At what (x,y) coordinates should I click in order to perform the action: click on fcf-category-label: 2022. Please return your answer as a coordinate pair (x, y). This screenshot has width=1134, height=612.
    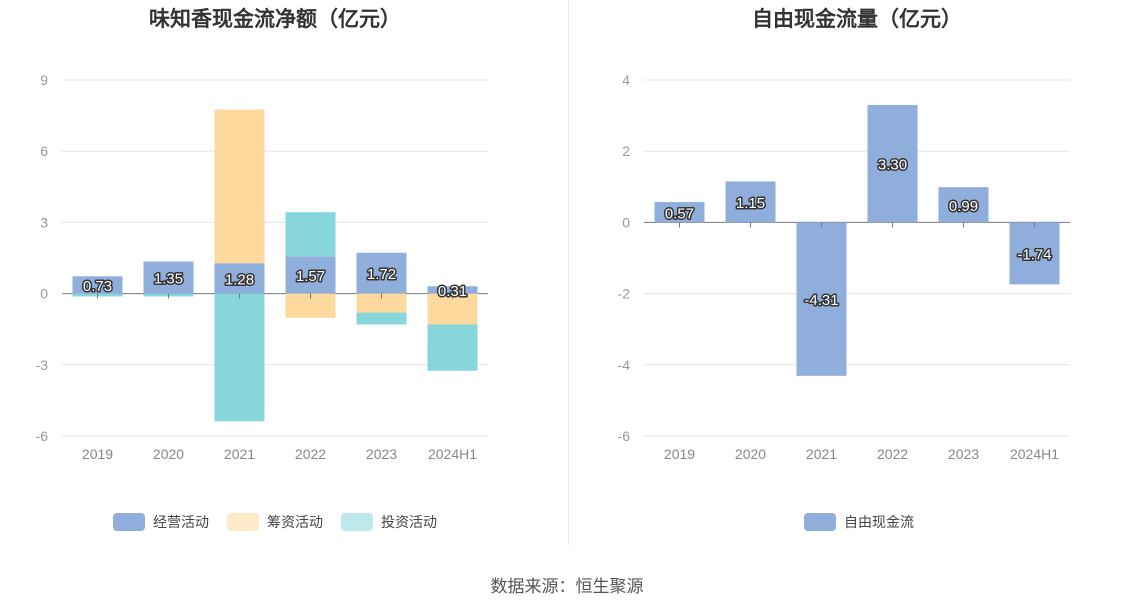
    Looking at the image, I should click on (892, 454).